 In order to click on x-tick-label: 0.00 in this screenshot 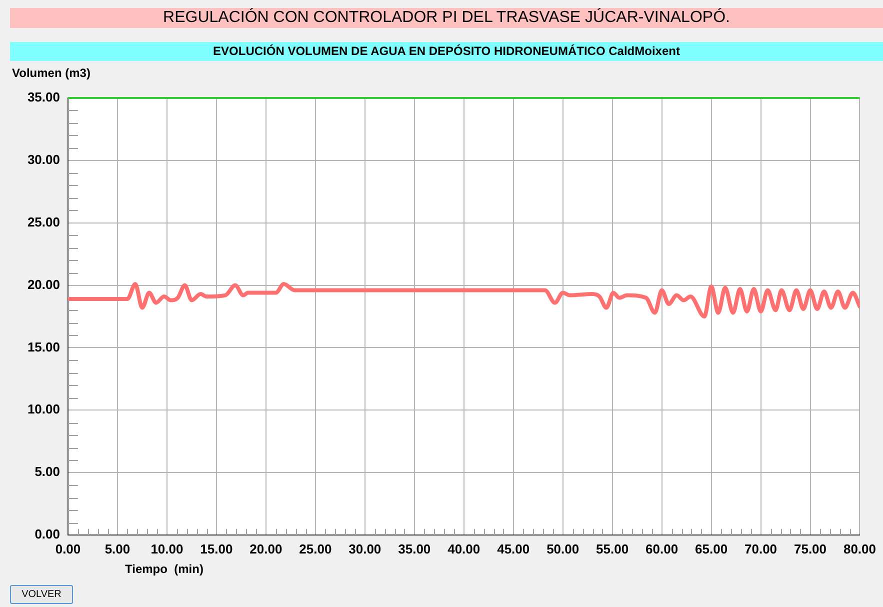, I will do `click(68, 548)`.